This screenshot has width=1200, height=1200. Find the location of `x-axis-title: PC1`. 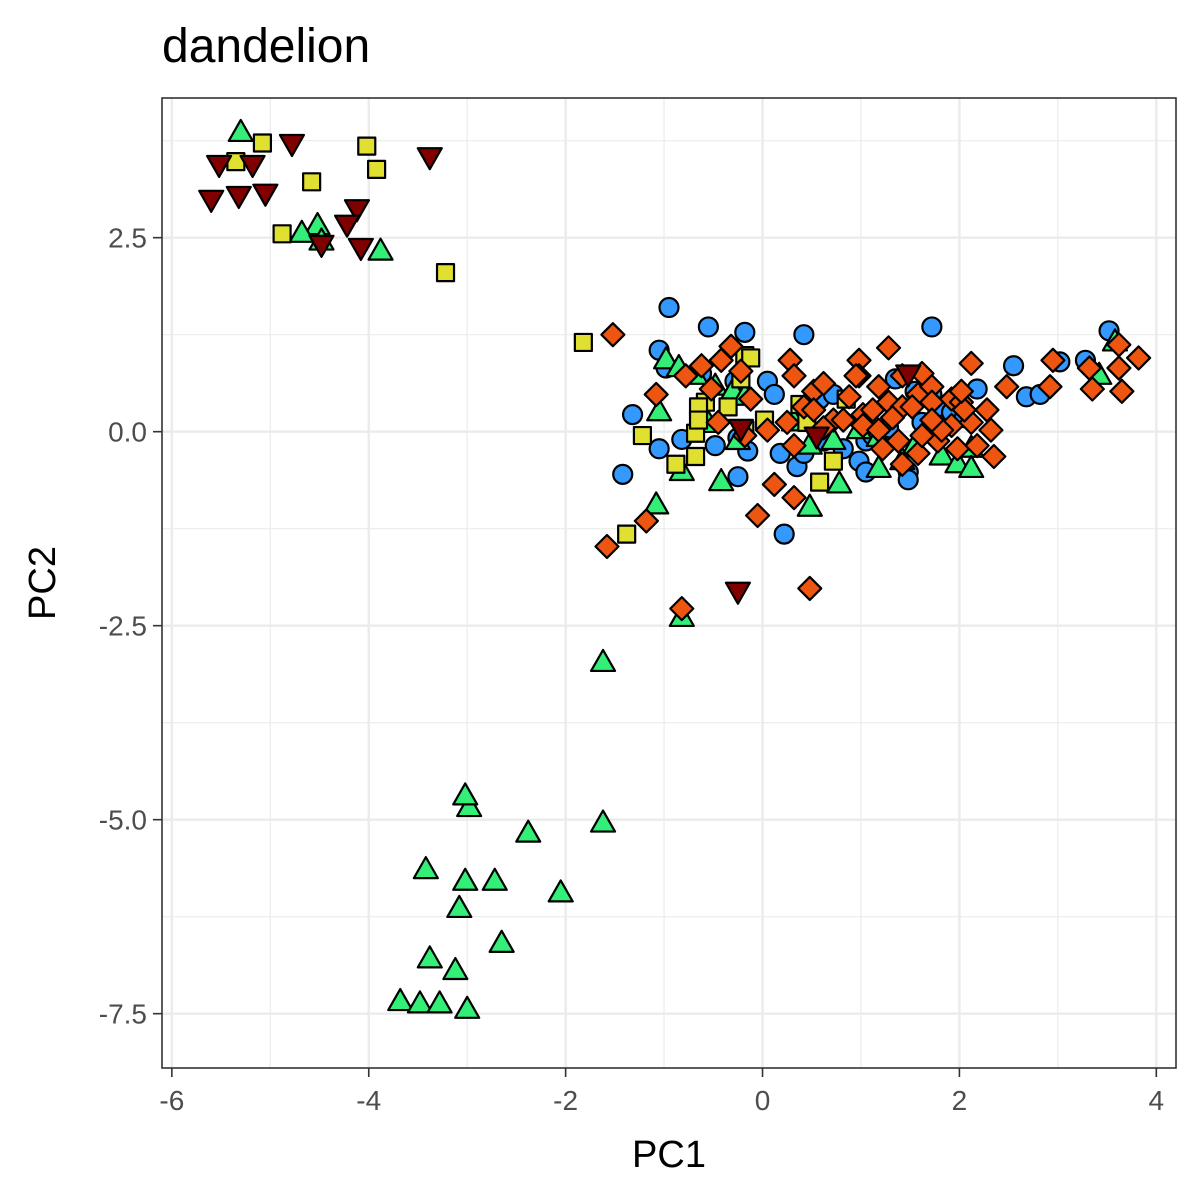

x-axis-title: PC1 is located at coordinates (669, 1155).